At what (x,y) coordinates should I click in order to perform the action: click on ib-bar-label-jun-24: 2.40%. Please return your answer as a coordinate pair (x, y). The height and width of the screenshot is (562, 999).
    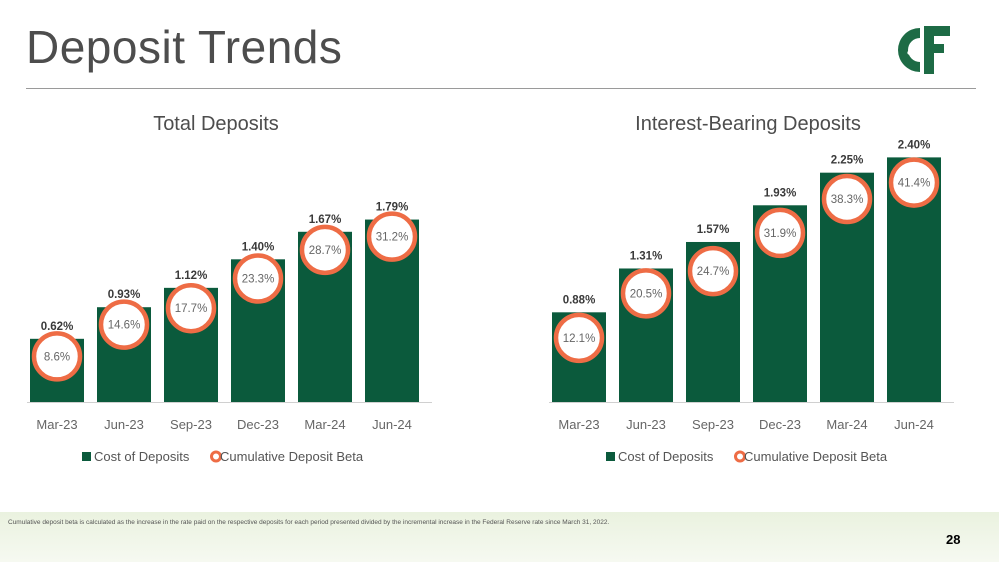
    Looking at the image, I should click on (914, 145).